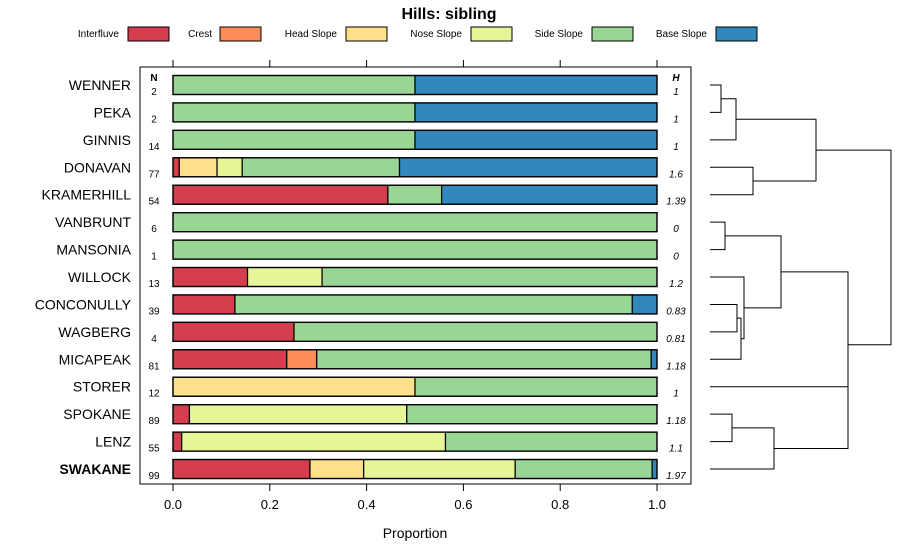  Describe the element at coordinates (491, 34) in the screenshot. I see `legend-swatch-nose-slope` at that location.